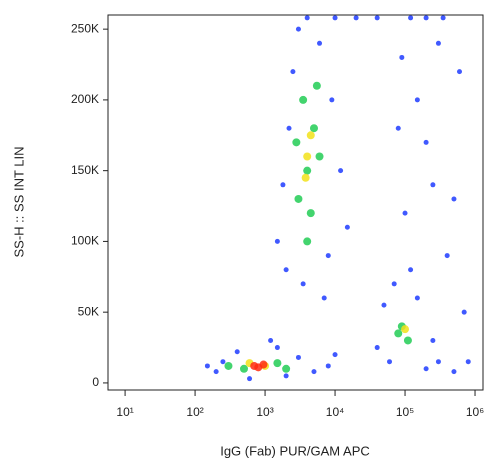 Image resolution: width=500 pixels, height=471 pixels. I want to click on x-tick-label: 10⁶, so click(475, 412).